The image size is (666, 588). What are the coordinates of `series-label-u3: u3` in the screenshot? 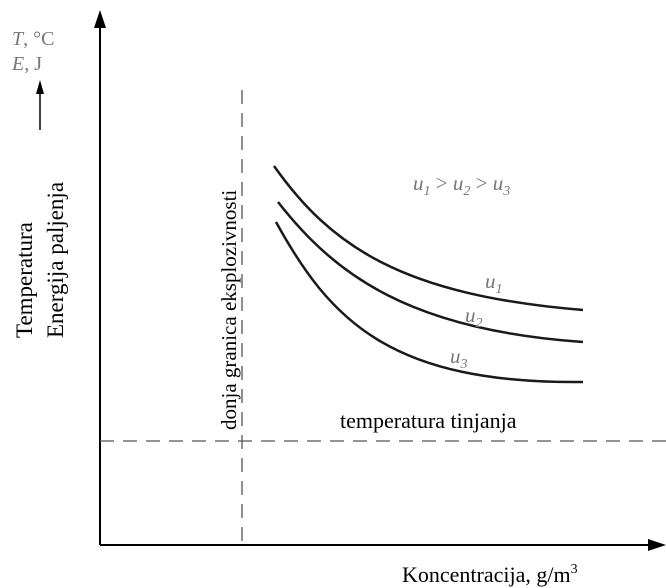 It's located at (459, 358).